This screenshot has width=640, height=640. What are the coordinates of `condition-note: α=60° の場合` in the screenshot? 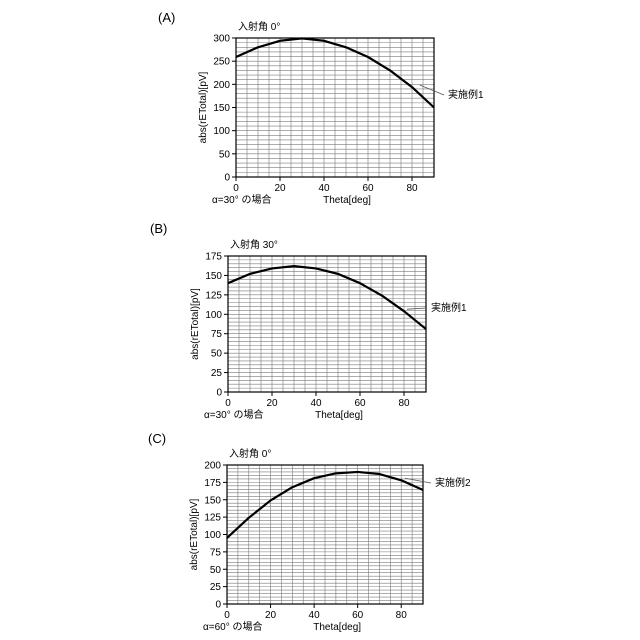 It's located at (233, 626).